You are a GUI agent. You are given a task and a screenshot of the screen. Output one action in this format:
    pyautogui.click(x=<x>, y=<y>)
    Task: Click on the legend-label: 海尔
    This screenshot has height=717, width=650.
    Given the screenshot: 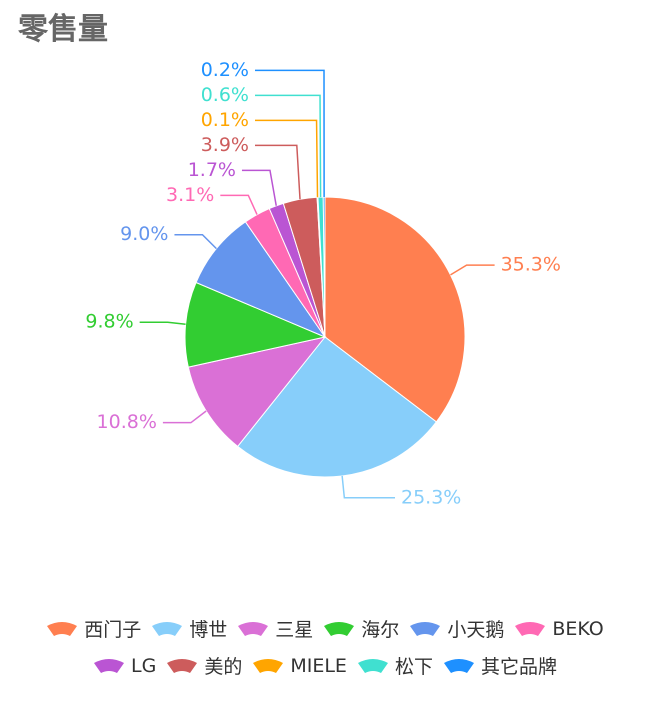 What is the action you would take?
    pyautogui.click(x=380, y=630)
    